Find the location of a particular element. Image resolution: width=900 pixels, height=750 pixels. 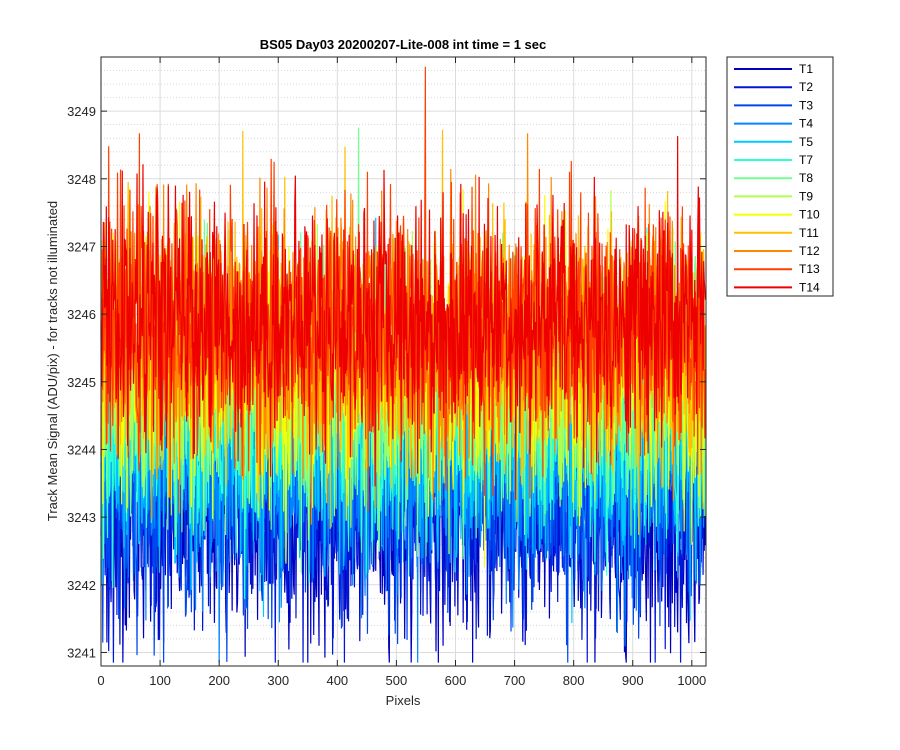

legend-label: T14 is located at coordinates (809, 287).